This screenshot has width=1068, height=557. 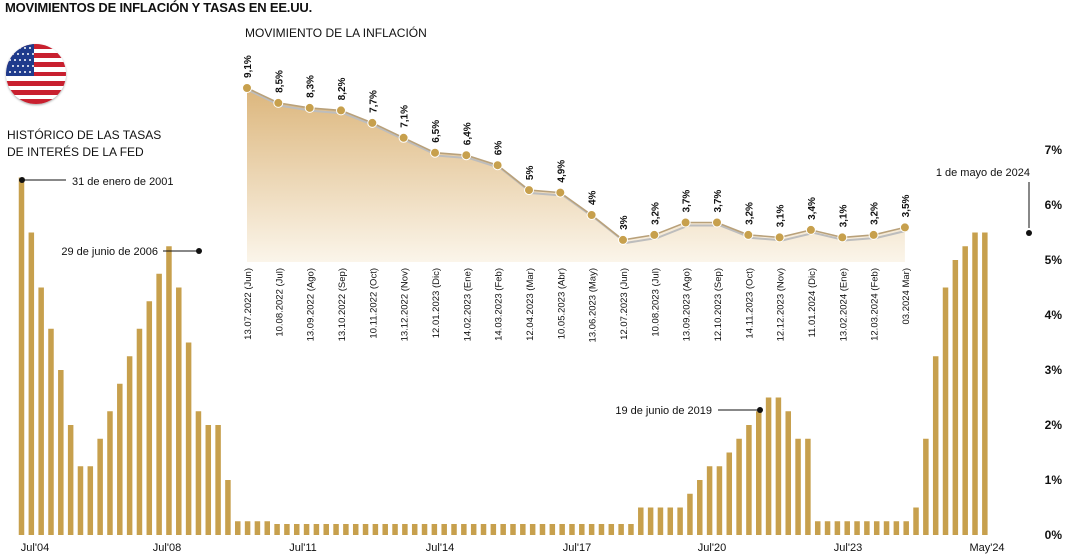 I want to click on x-tick-label: Jul'23, so click(x=848, y=548).